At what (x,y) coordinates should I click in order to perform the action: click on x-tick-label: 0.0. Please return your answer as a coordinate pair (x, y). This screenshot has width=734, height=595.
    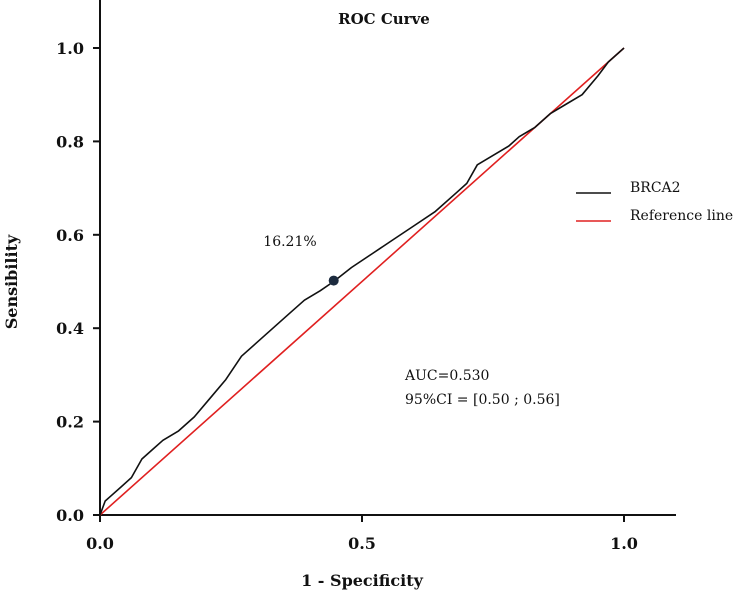
    Looking at the image, I should click on (100, 543).